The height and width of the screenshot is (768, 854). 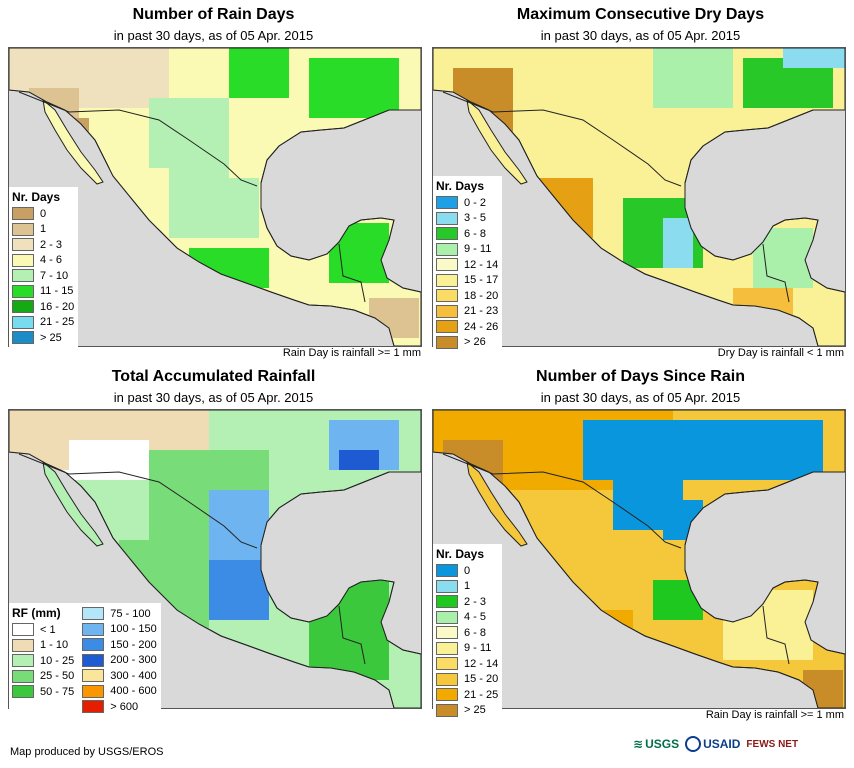 What do you see at coordinates (57, 676) in the screenshot?
I see `legend-label: 25 - 50` at bounding box center [57, 676].